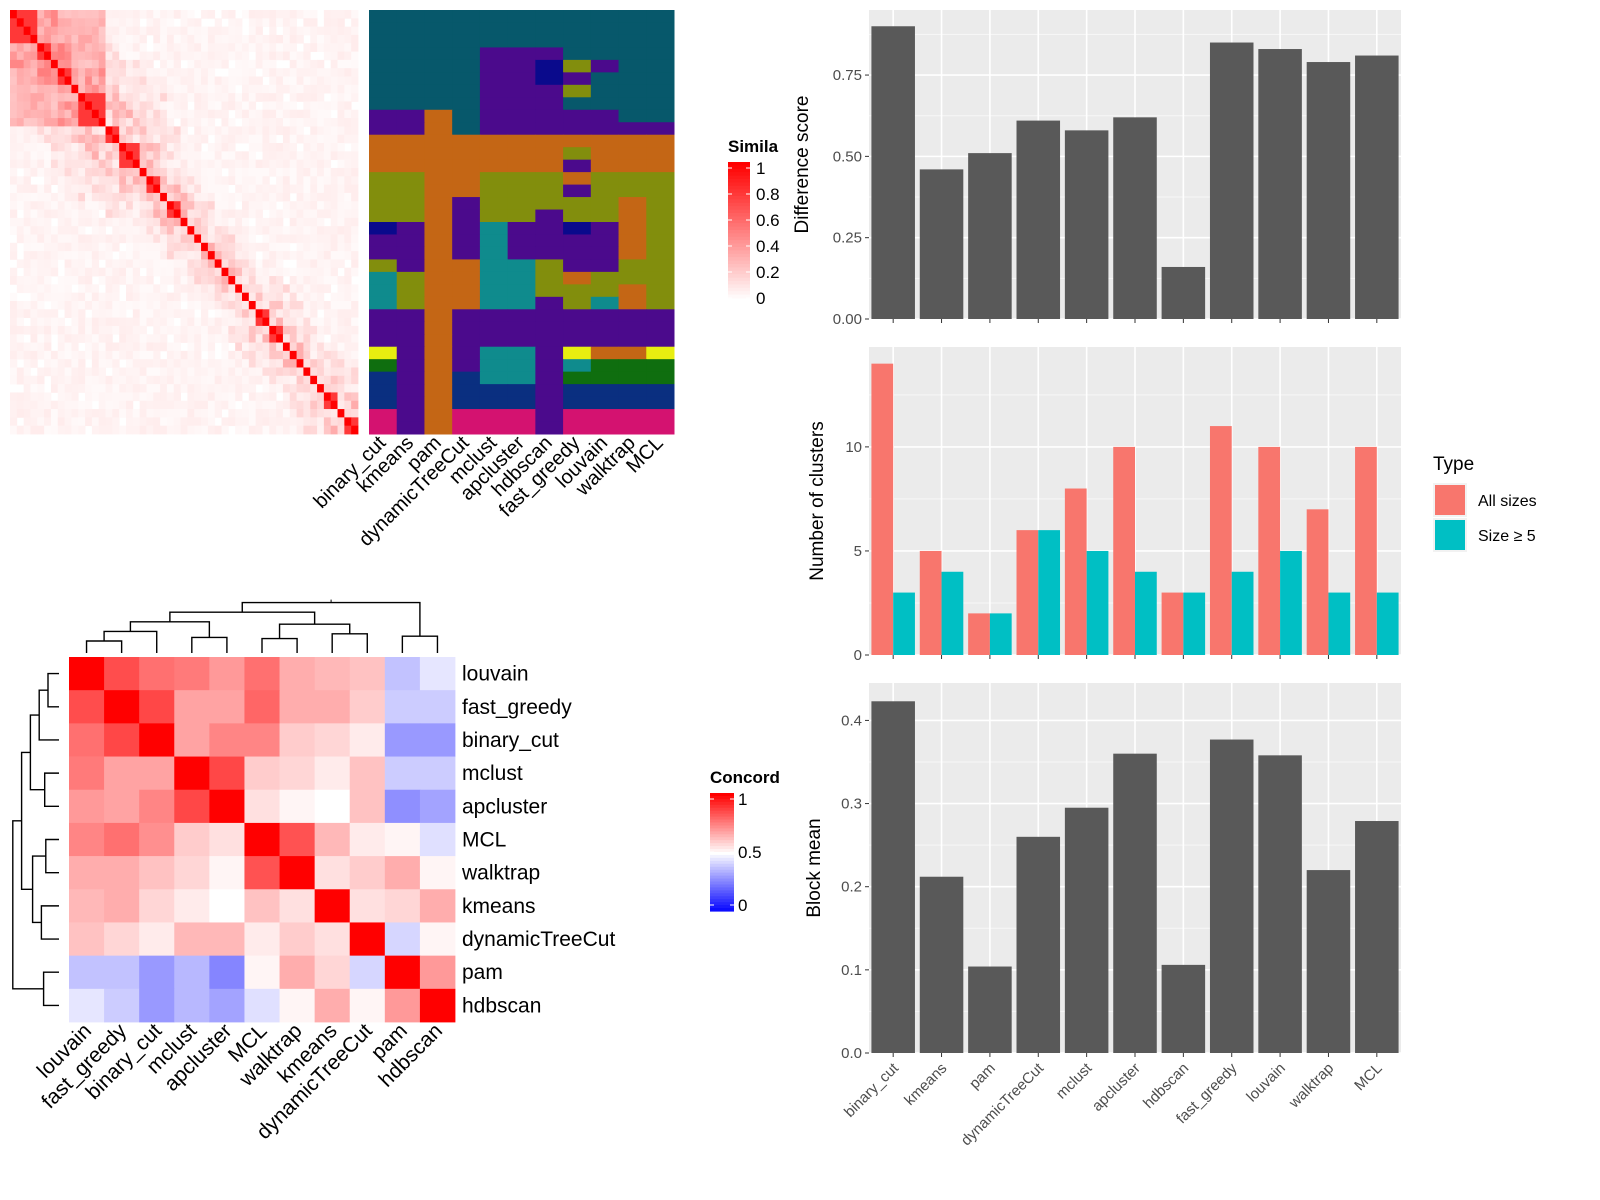  I want to click on column-dendrogram-branch, so click(130, 641).